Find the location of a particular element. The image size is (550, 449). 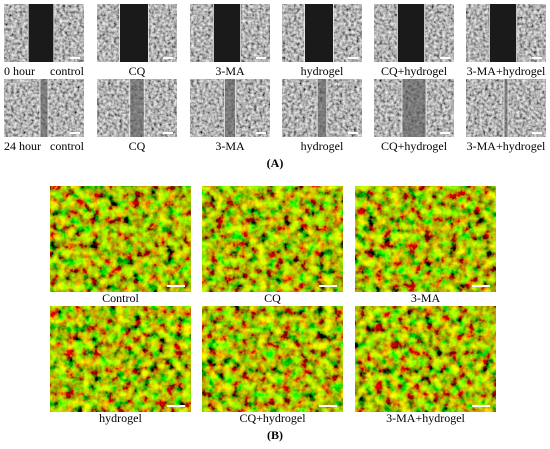

image-label: Control is located at coordinates (120, 298).